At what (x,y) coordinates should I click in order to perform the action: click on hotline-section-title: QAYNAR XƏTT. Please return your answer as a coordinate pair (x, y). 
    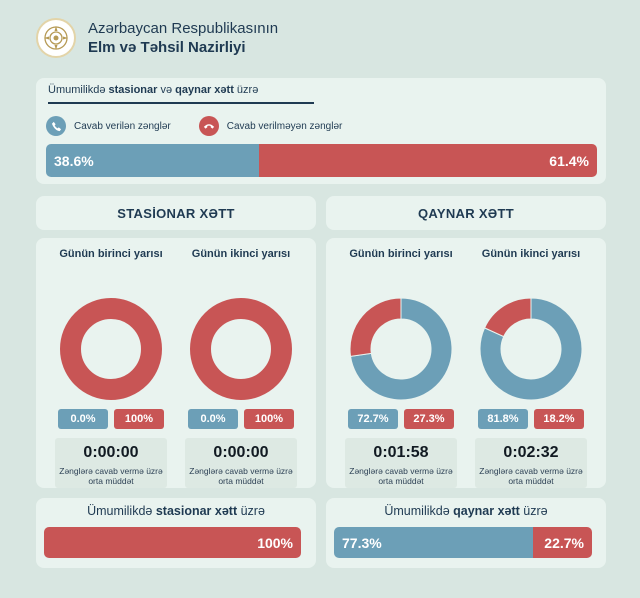
    Looking at the image, I should click on (466, 213).